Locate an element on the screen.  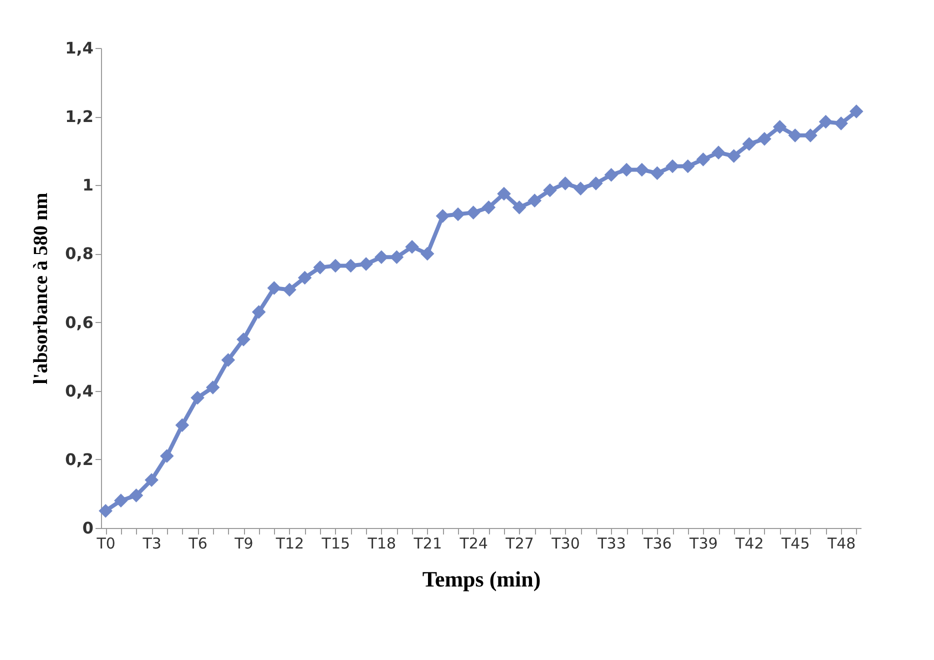
x-tick-label: T39 is located at coordinates (703, 543).